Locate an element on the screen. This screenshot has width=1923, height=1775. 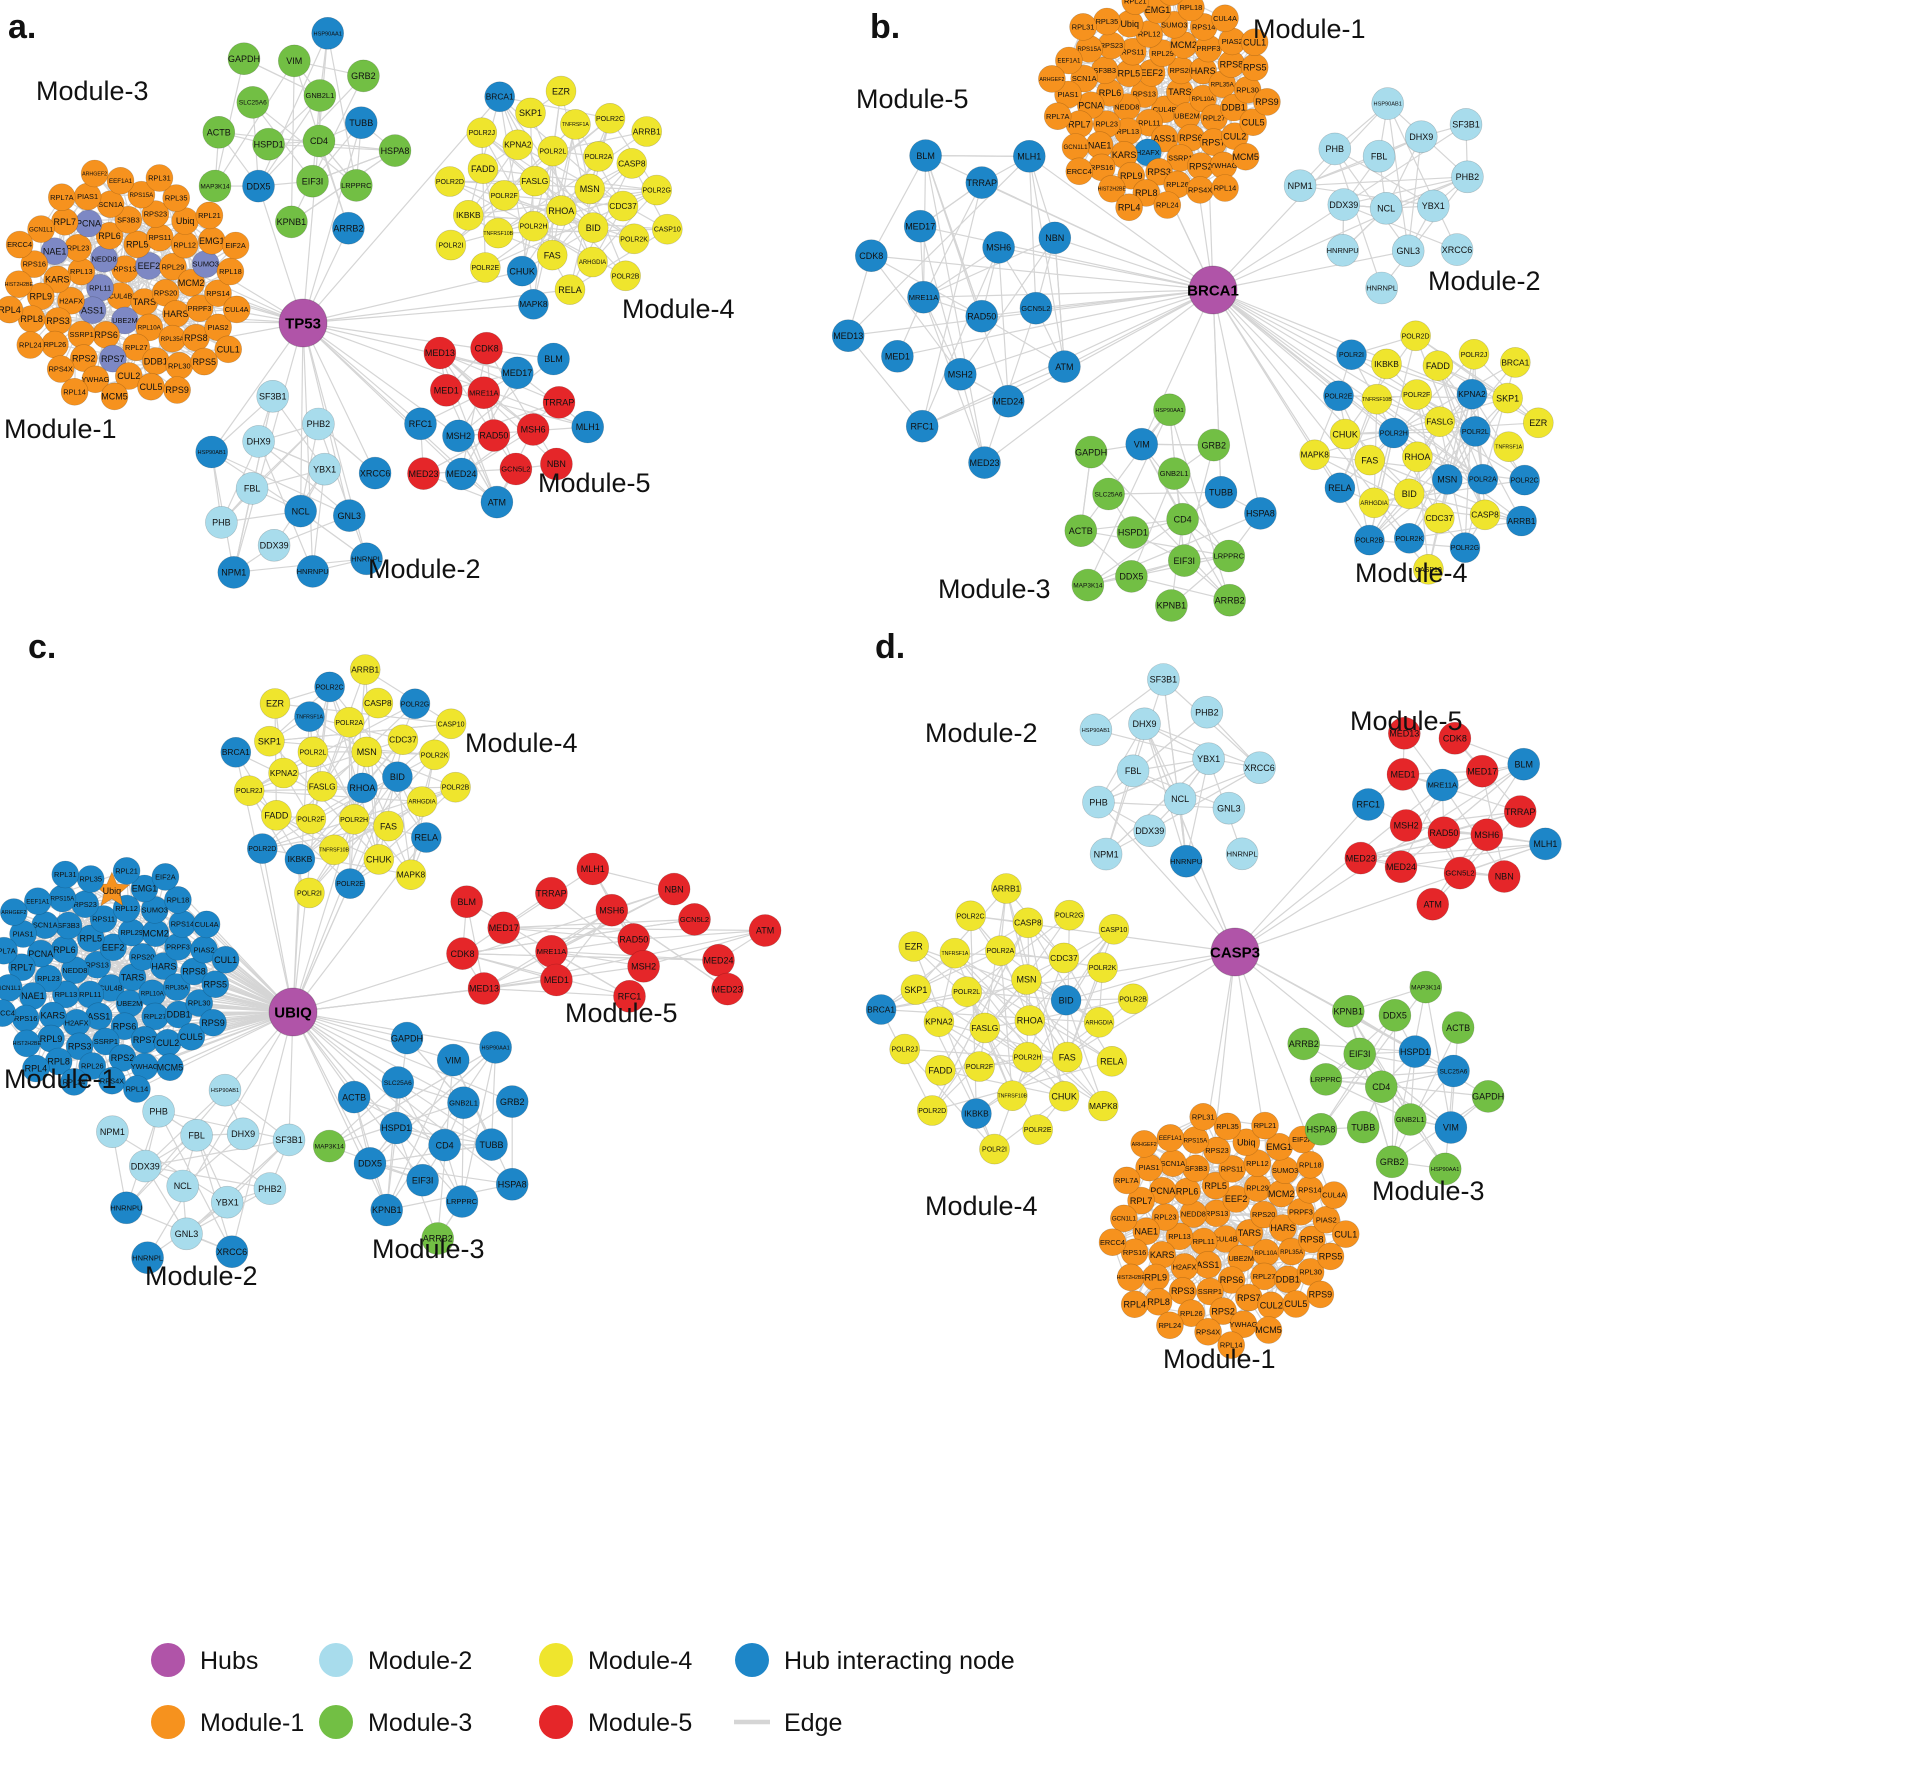
node-RHOA: RHOA is located at coordinates (362, 788).